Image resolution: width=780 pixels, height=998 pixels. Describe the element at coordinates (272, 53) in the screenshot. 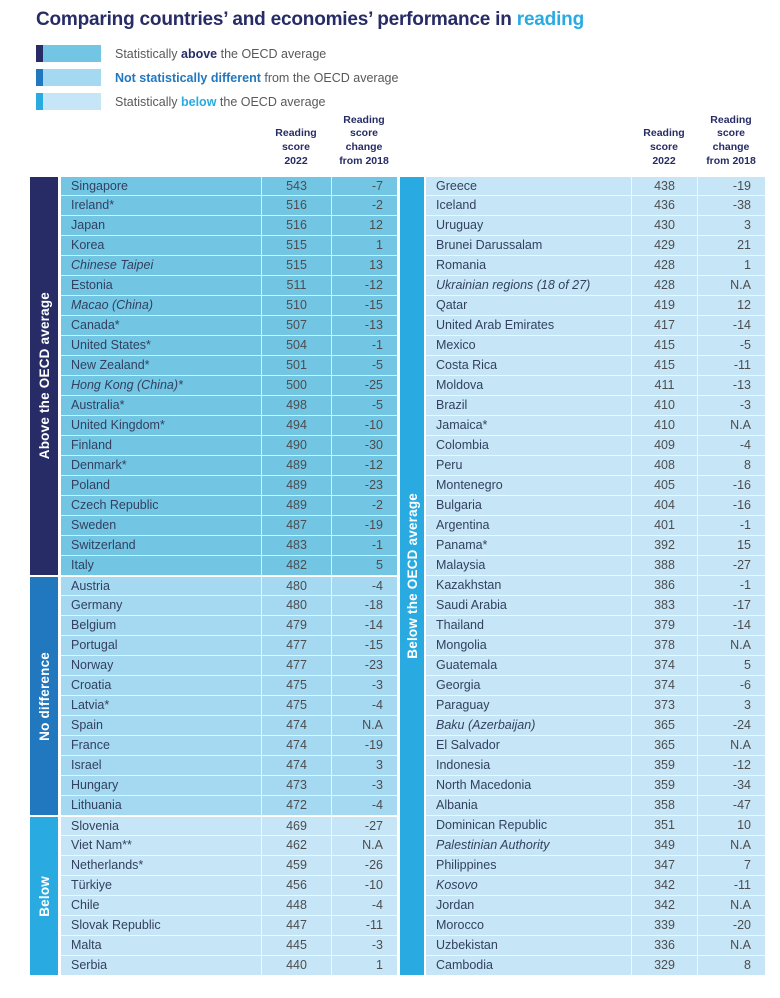

I see `legend-label-post: the OECD average` at that location.